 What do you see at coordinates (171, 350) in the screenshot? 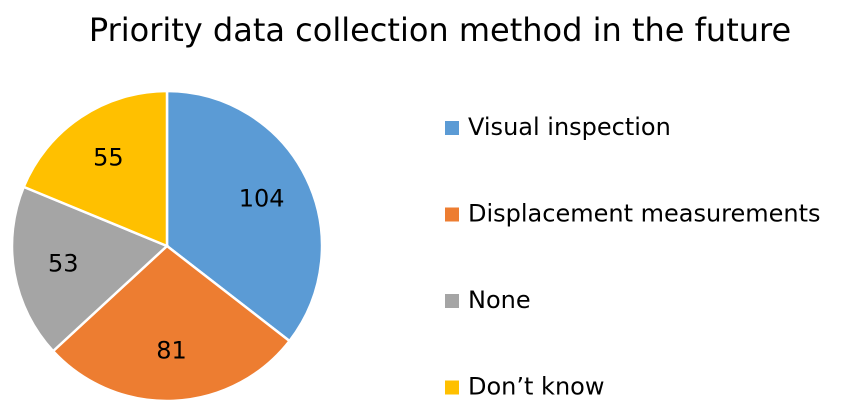
I see `data-label: 81` at bounding box center [171, 350].